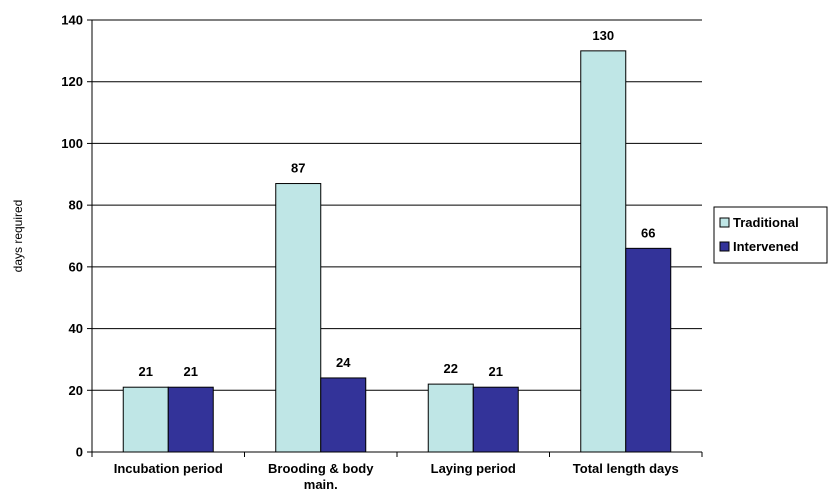  I want to click on x-tick-label: main., so click(321, 484).